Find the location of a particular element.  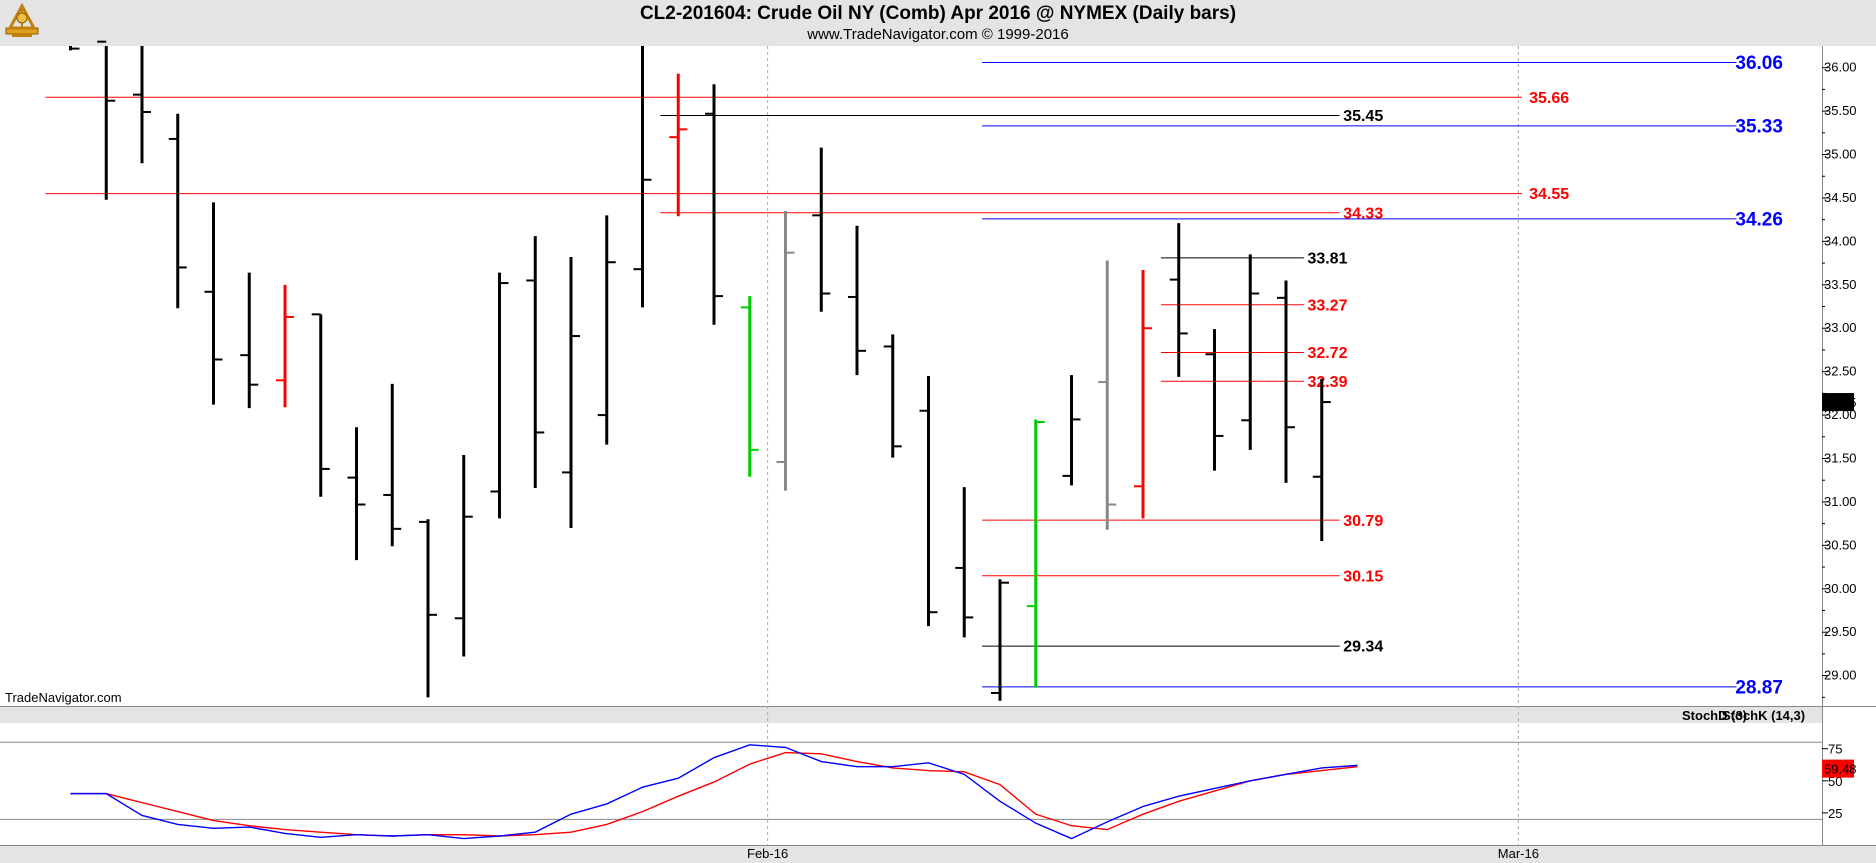

legend-stochd: StochD (3) is located at coordinates (1714, 715).